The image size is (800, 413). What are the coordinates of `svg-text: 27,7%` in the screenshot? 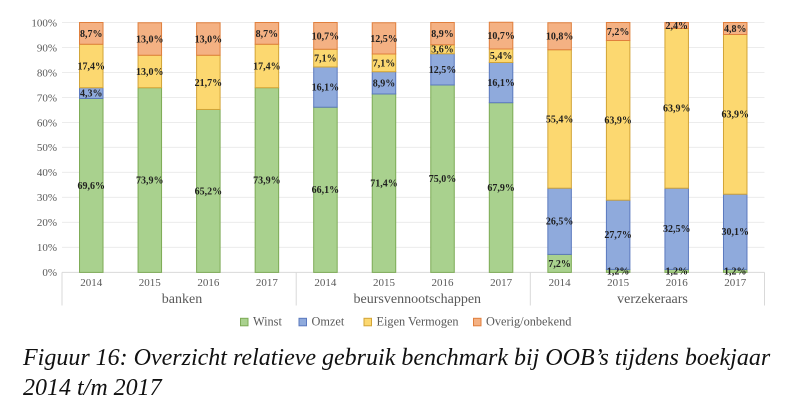 It's located at (618, 235).